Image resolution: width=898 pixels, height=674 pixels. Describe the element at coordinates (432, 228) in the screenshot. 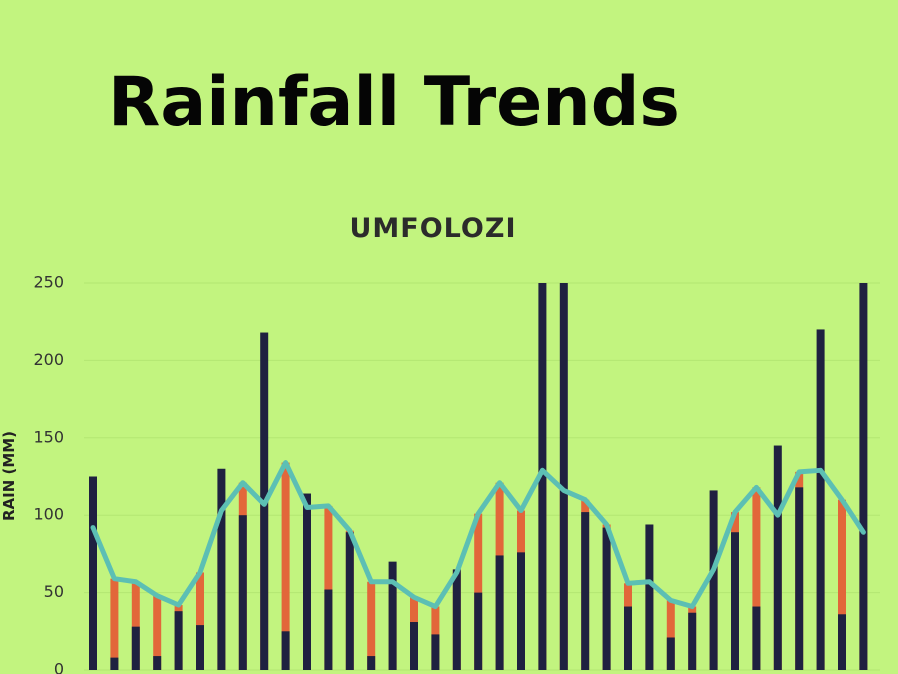

I see `chart-title: UMFOLOZI` at that location.